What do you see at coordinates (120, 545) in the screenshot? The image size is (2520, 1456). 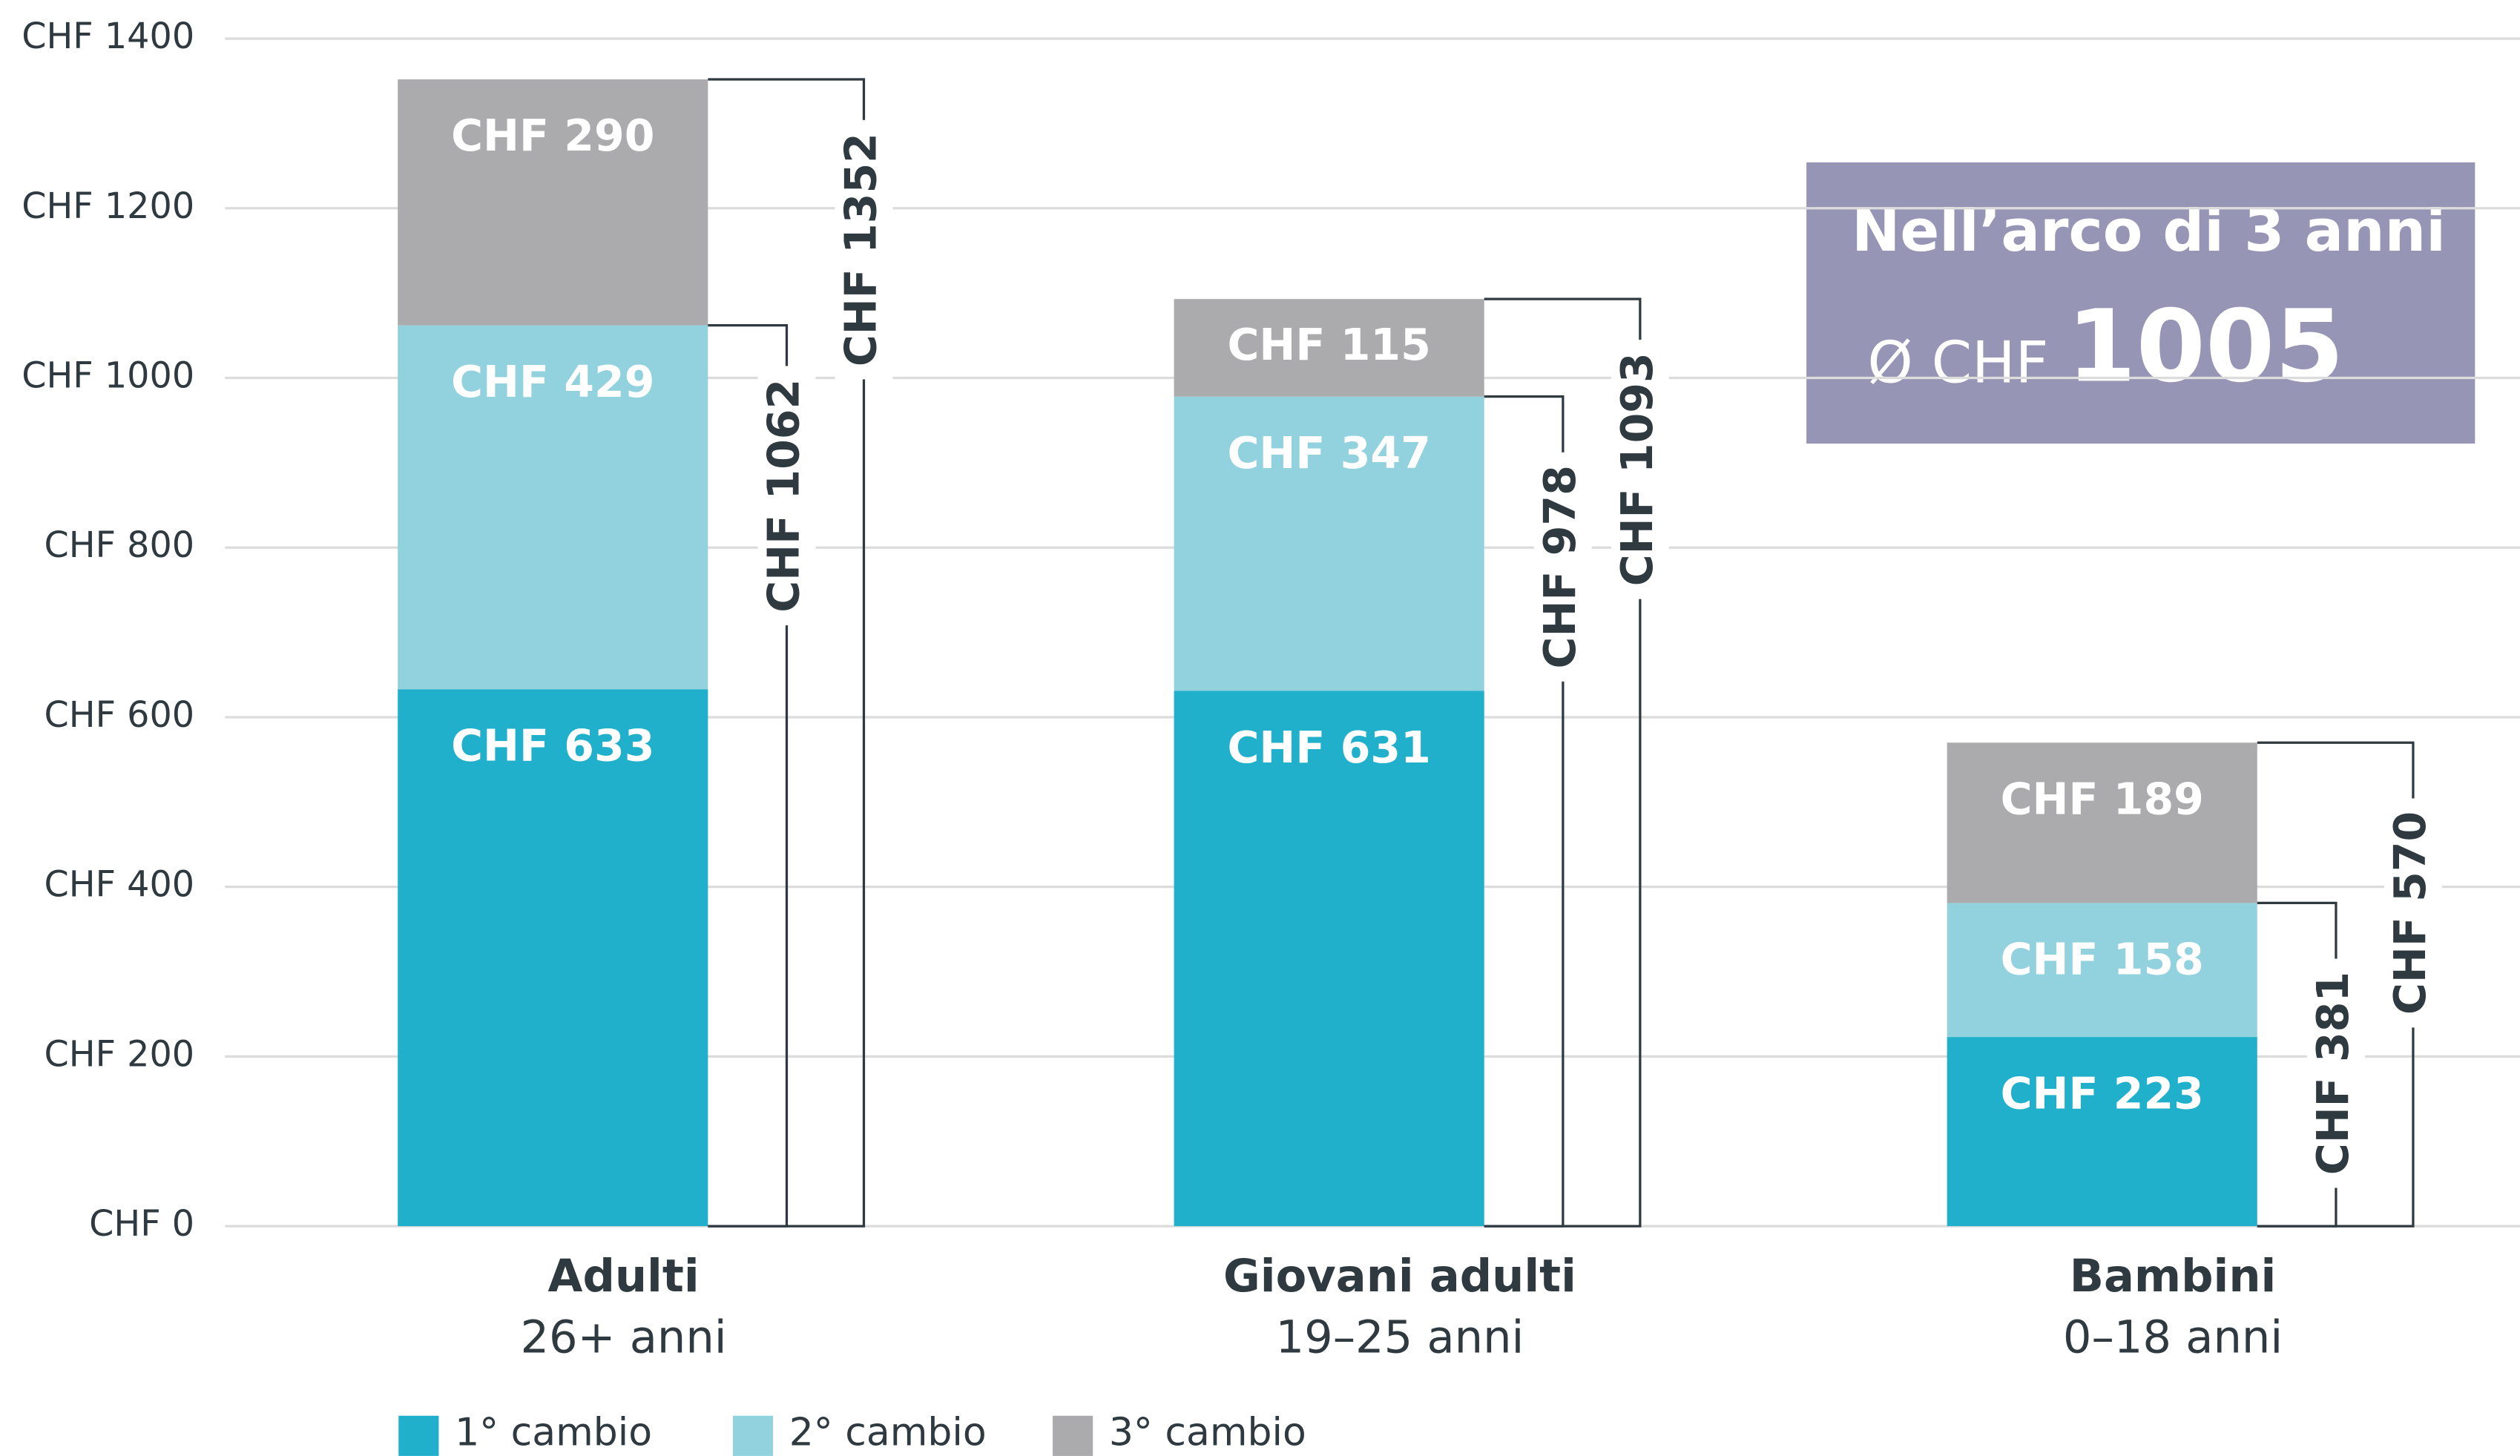 I see `y-tick-label: CHF 800` at bounding box center [120, 545].